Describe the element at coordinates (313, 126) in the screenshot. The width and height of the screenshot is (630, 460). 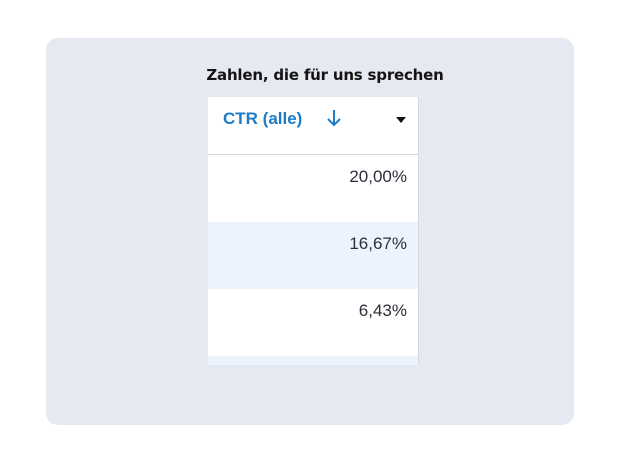
I see `column-header-ctr: CTR (alle)` at that location.